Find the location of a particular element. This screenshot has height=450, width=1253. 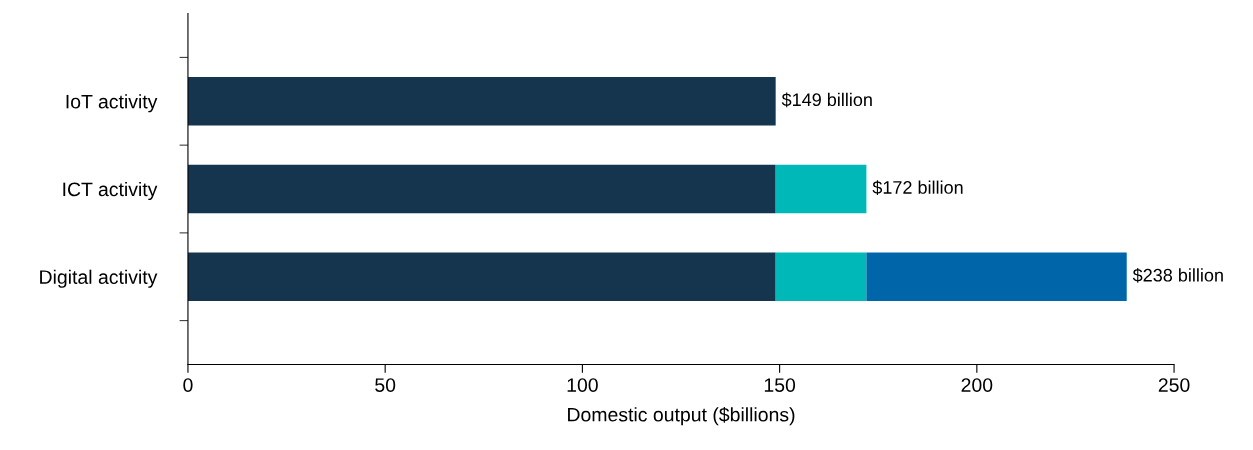

y-tick-label: ICT activity is located at coordinates (110, 191).